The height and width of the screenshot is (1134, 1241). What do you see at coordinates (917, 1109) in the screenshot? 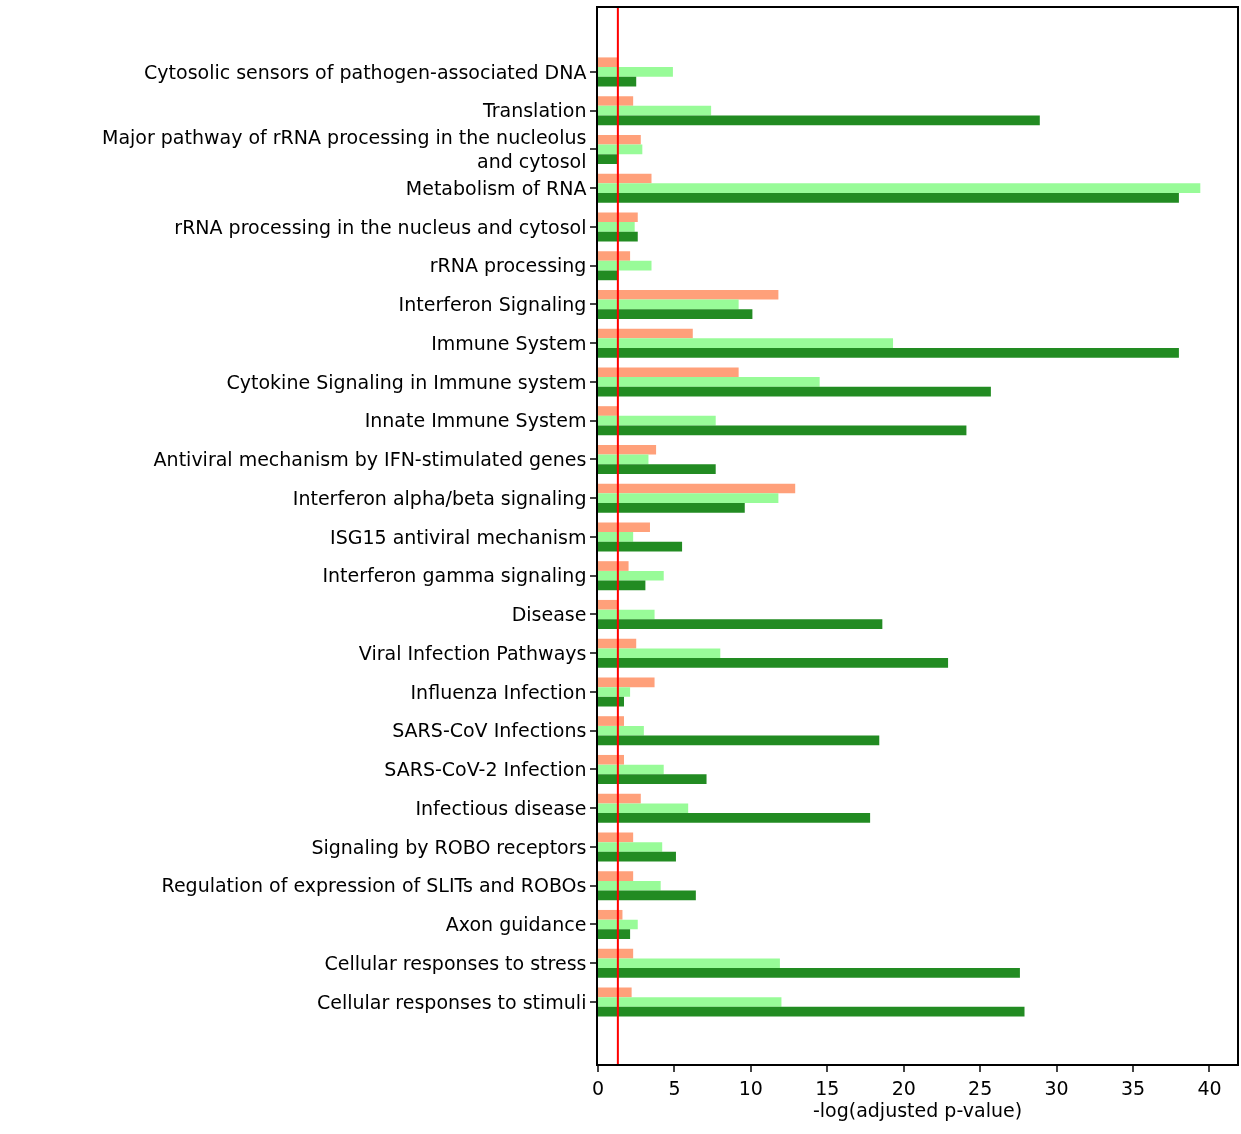
I see `x-axis-title: -log(adjusted p-value)` at bounding box center [917, 1109].